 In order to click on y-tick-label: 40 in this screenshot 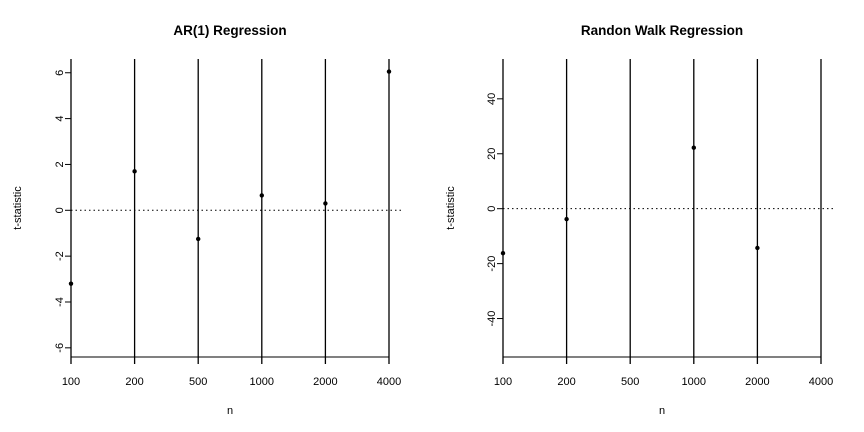, I will do `click(492, 99)`.